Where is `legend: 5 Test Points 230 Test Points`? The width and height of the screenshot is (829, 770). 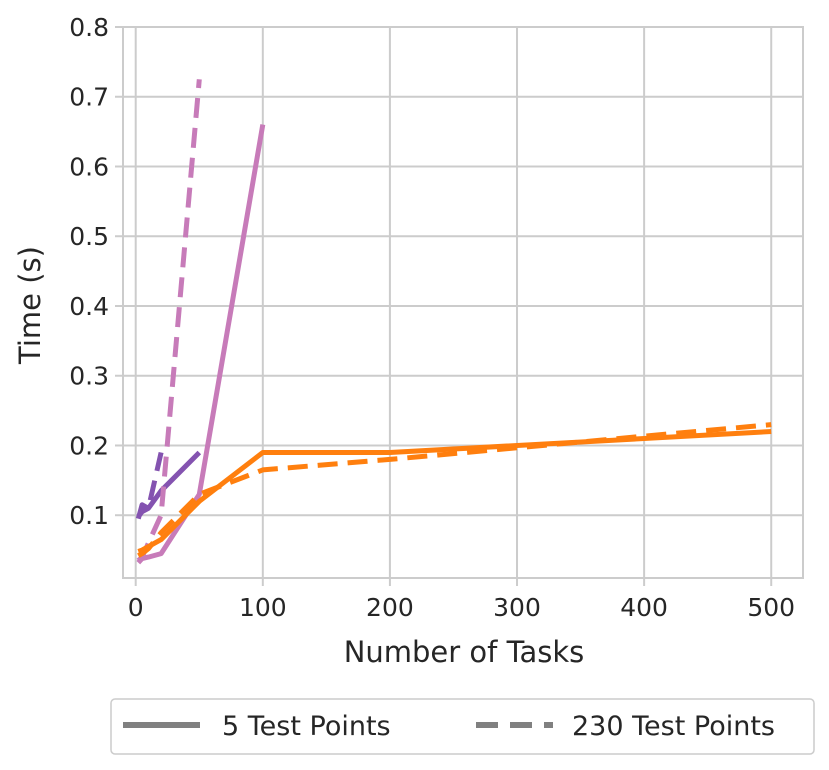
legend: 5 Test Points 230 Test Points is located at coordinates (462, 726).